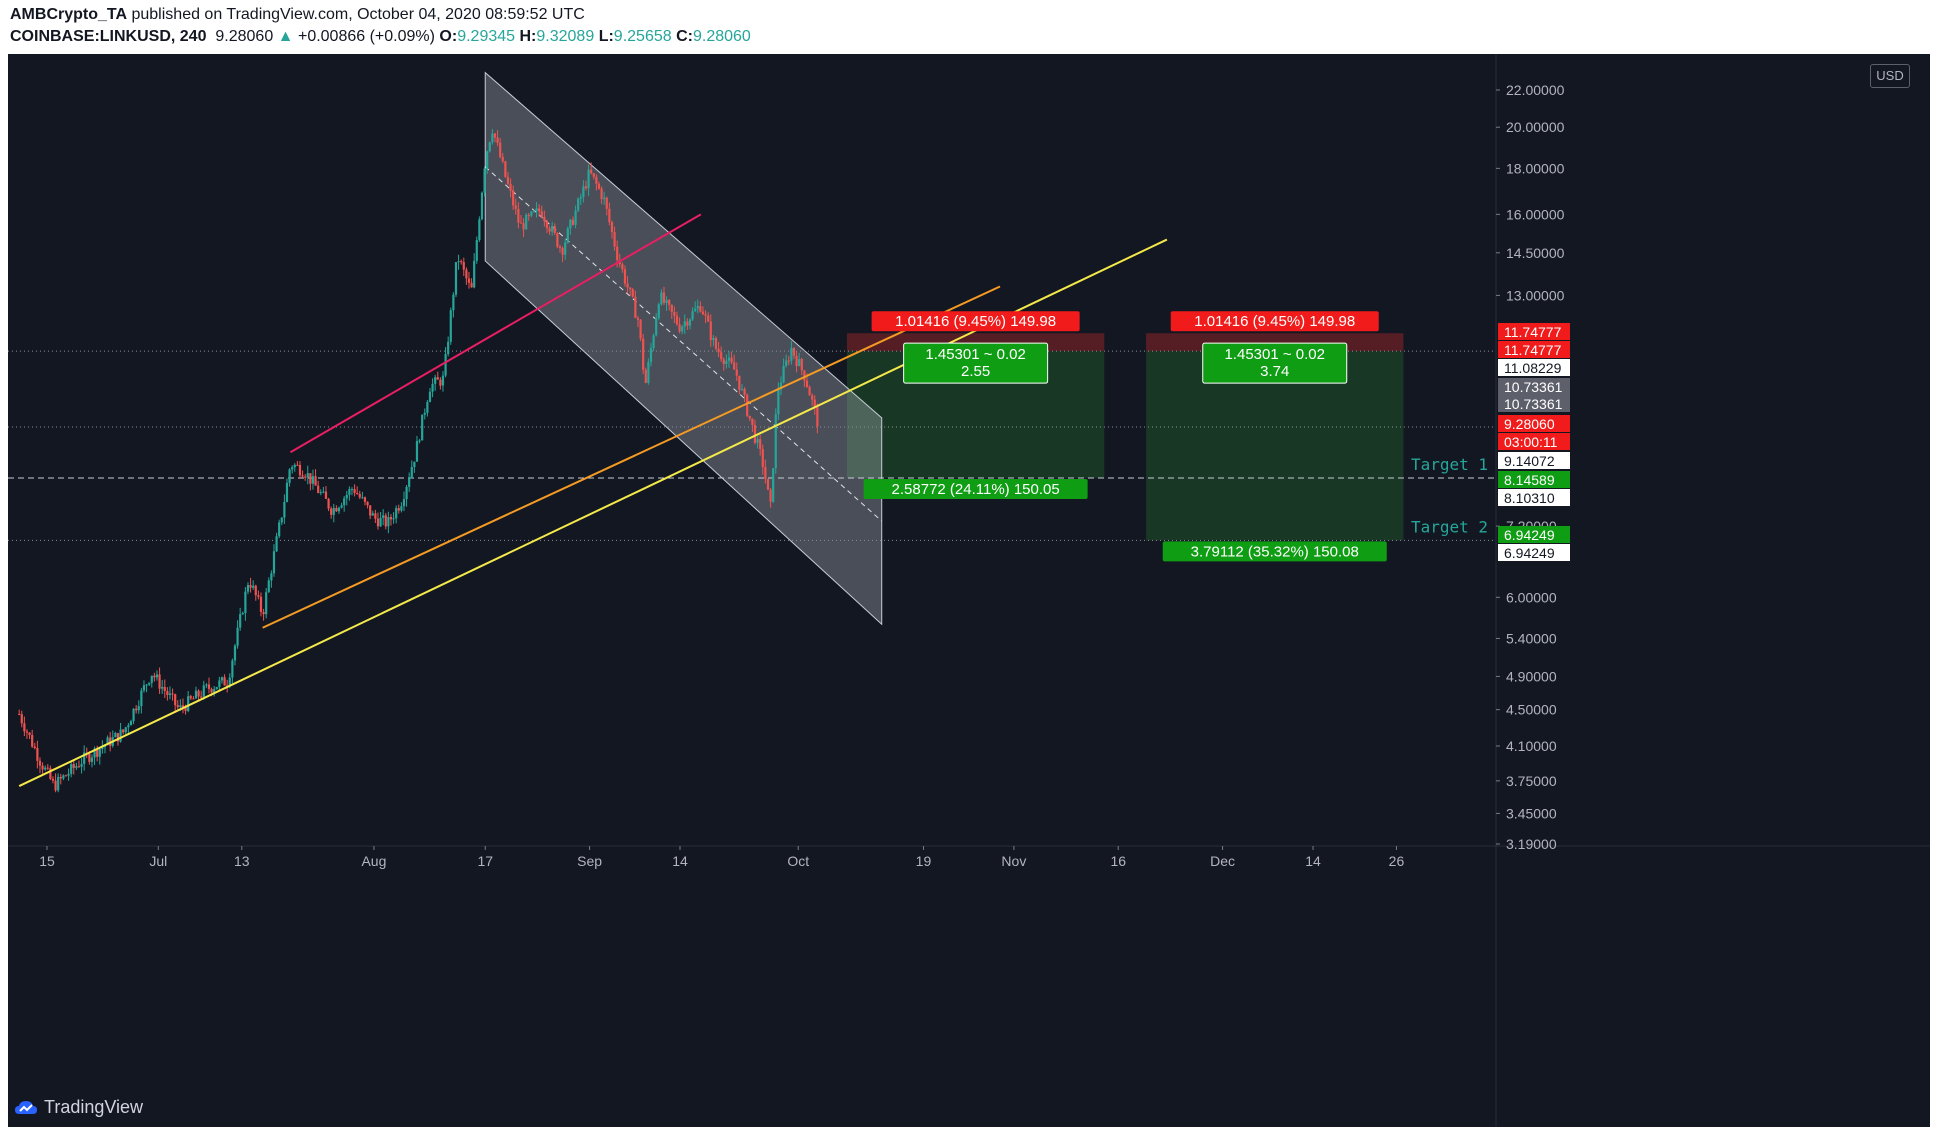  I want to click on symbol-name: COINBASE:LINKUSD, 240, so click(108, 36).